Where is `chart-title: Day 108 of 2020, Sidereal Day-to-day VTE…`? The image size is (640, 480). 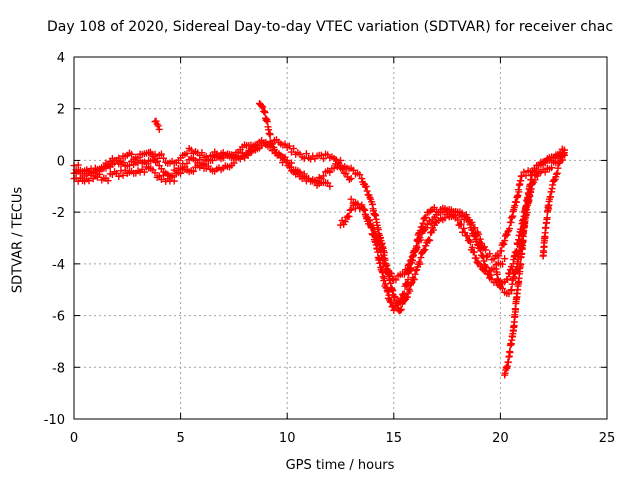 chart-title: Day 108 of 2020, Sidereal Day-to-day VTE… is located at coordinates (330, 27).